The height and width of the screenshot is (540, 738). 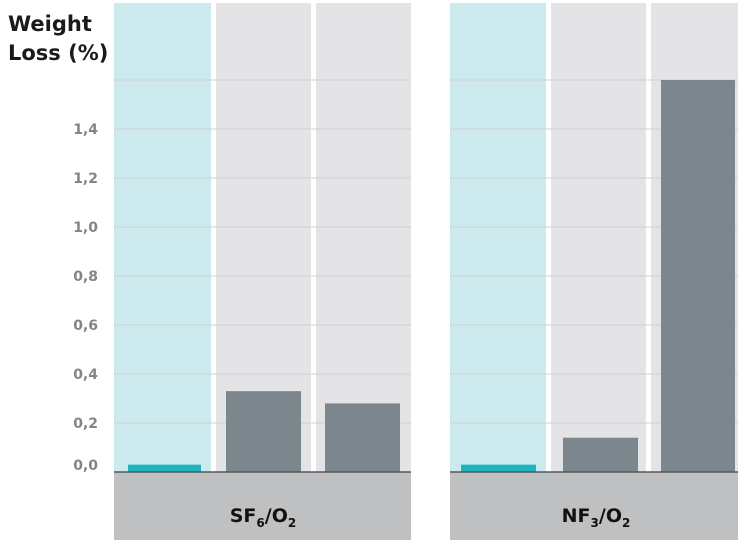 I want to click on group-label-sf6-o2: SF6/O2, so click(x=263, y=517).